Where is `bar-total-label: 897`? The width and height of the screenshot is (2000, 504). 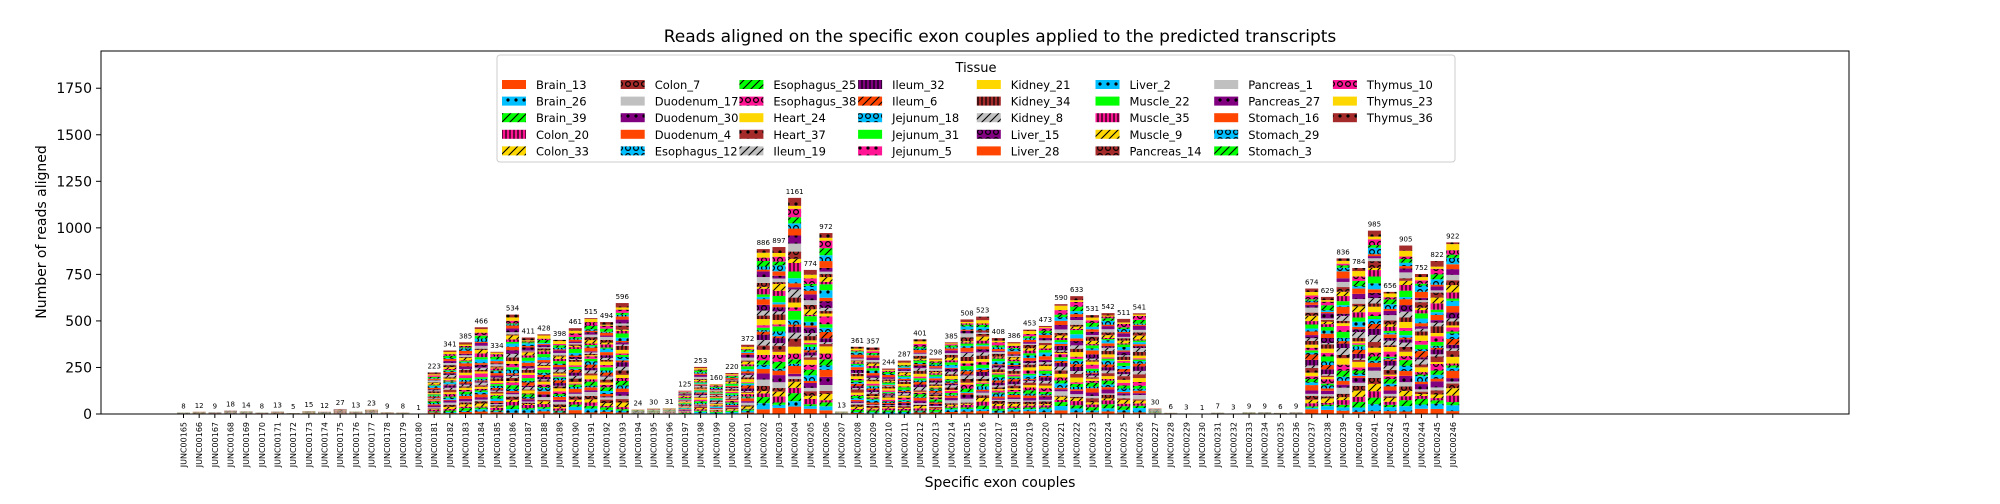 bar-total-label: 897 is located at coordinates (778, 241).